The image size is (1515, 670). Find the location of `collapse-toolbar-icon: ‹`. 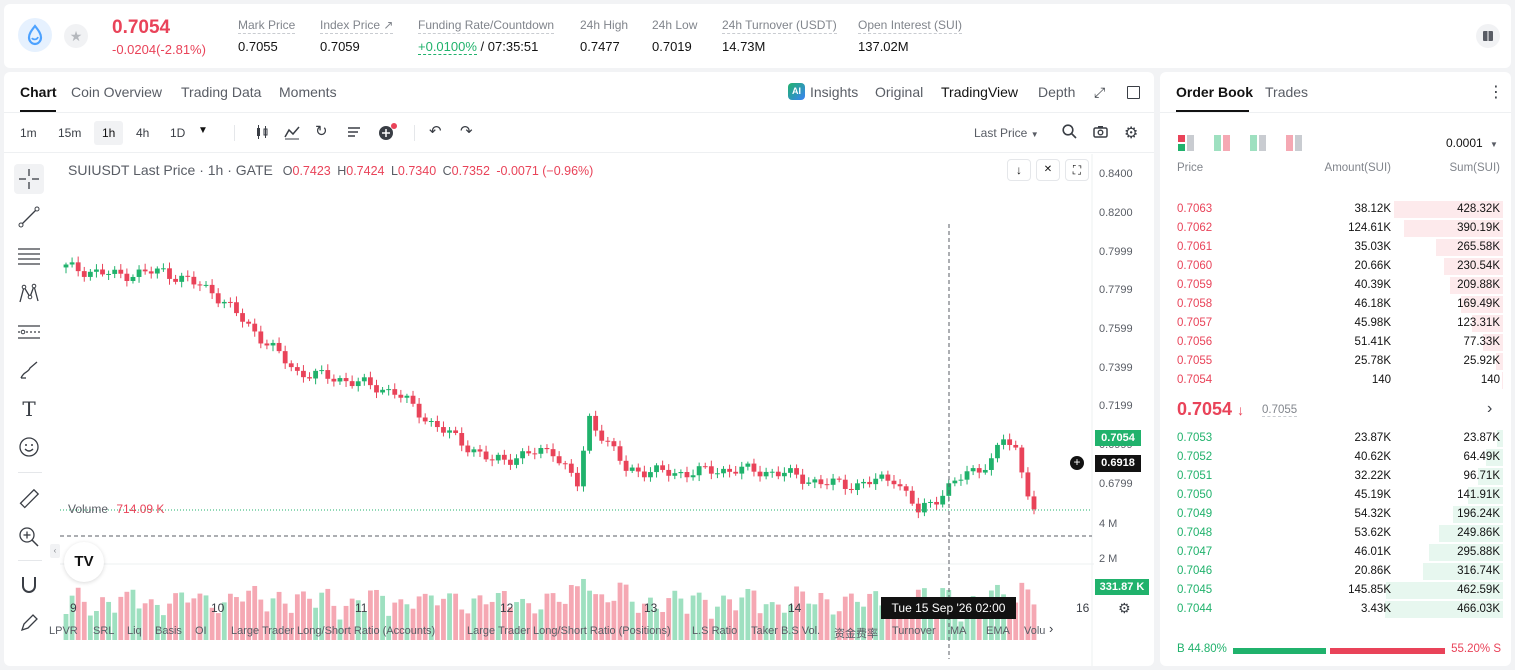

collapse-toolbar-icon: ‹ is located at coordinates (55, 551).